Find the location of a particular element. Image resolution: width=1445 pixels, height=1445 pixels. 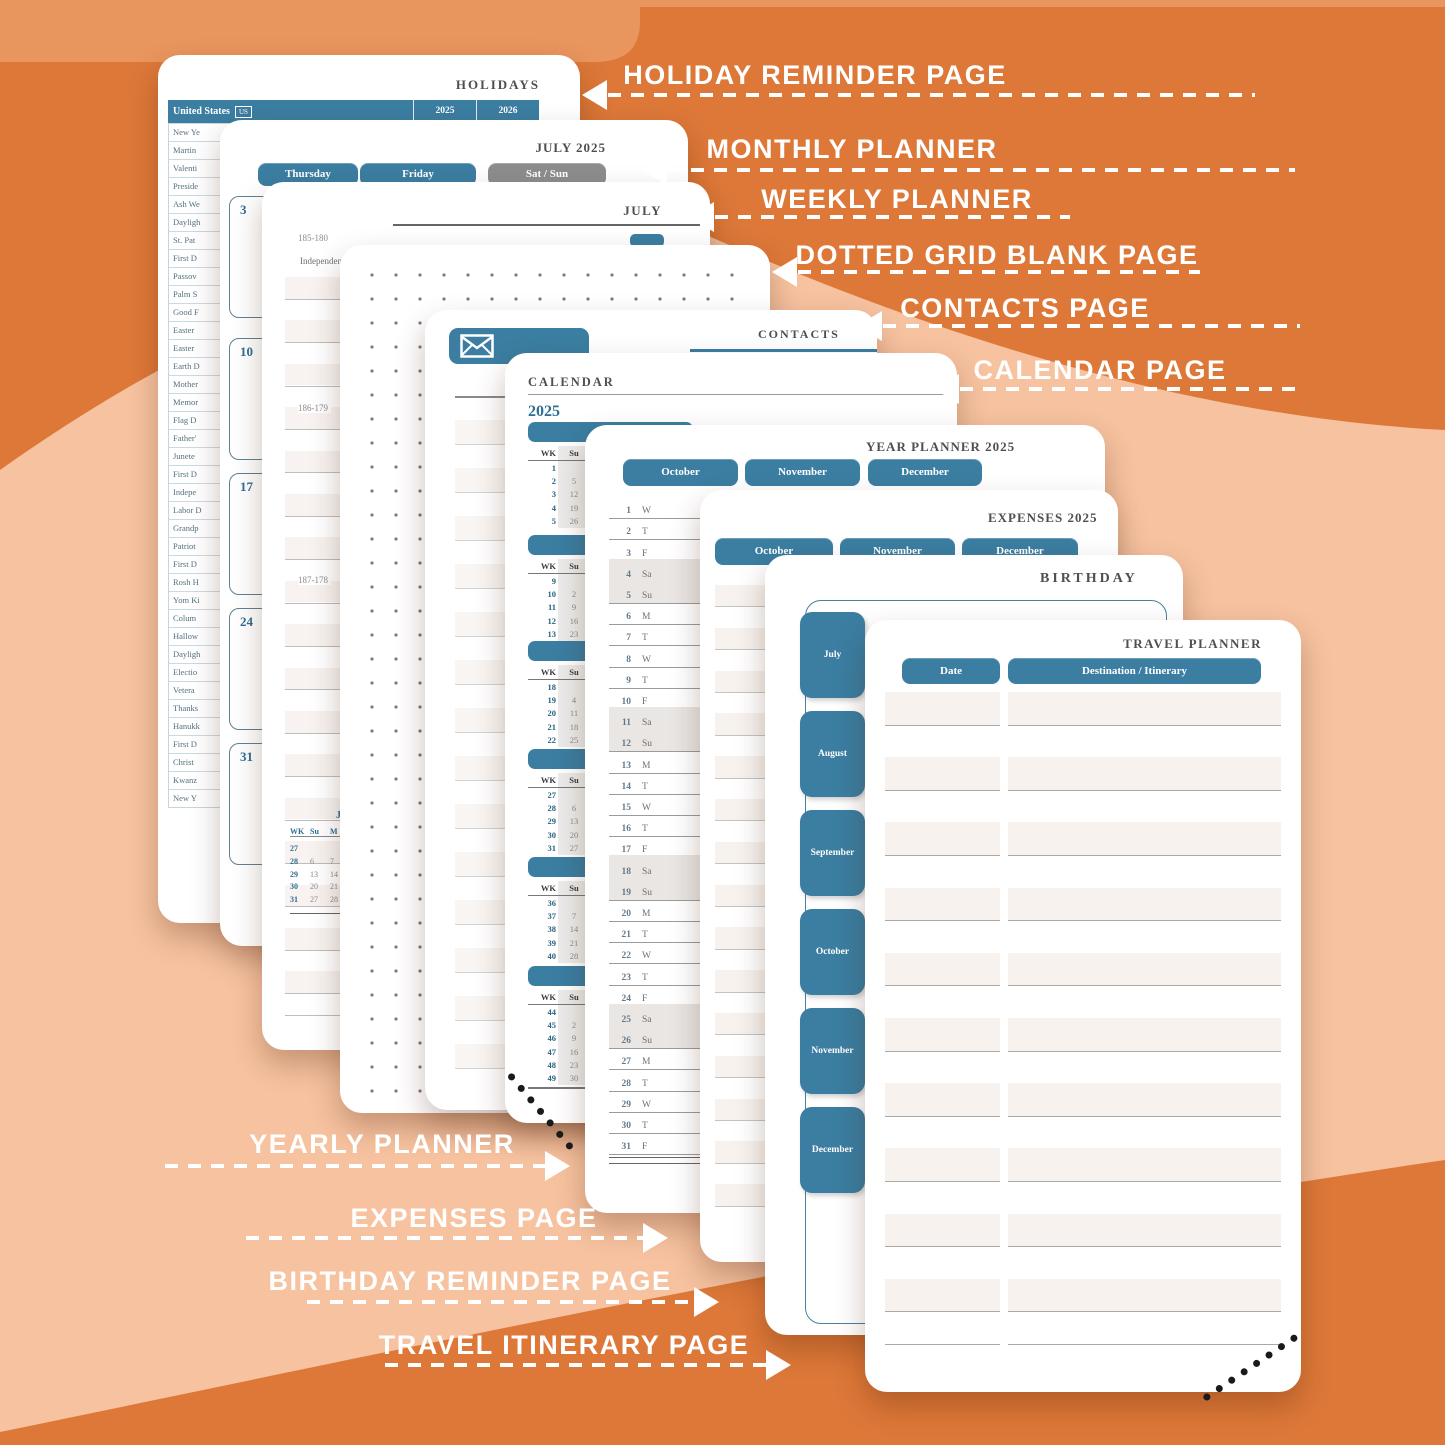

mini-sunday: 13 is located at coordinates (314, 874).